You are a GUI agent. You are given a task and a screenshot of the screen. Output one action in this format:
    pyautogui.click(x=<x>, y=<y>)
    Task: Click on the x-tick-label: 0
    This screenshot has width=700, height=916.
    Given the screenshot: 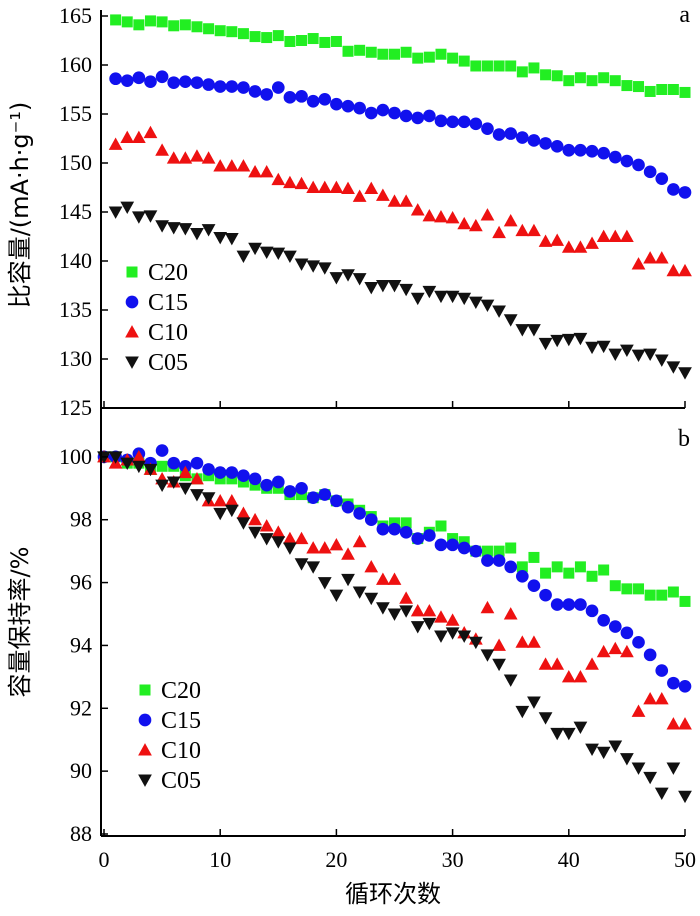 What is the action you would take?
    pyautogui.click(x=104, y=859)
    